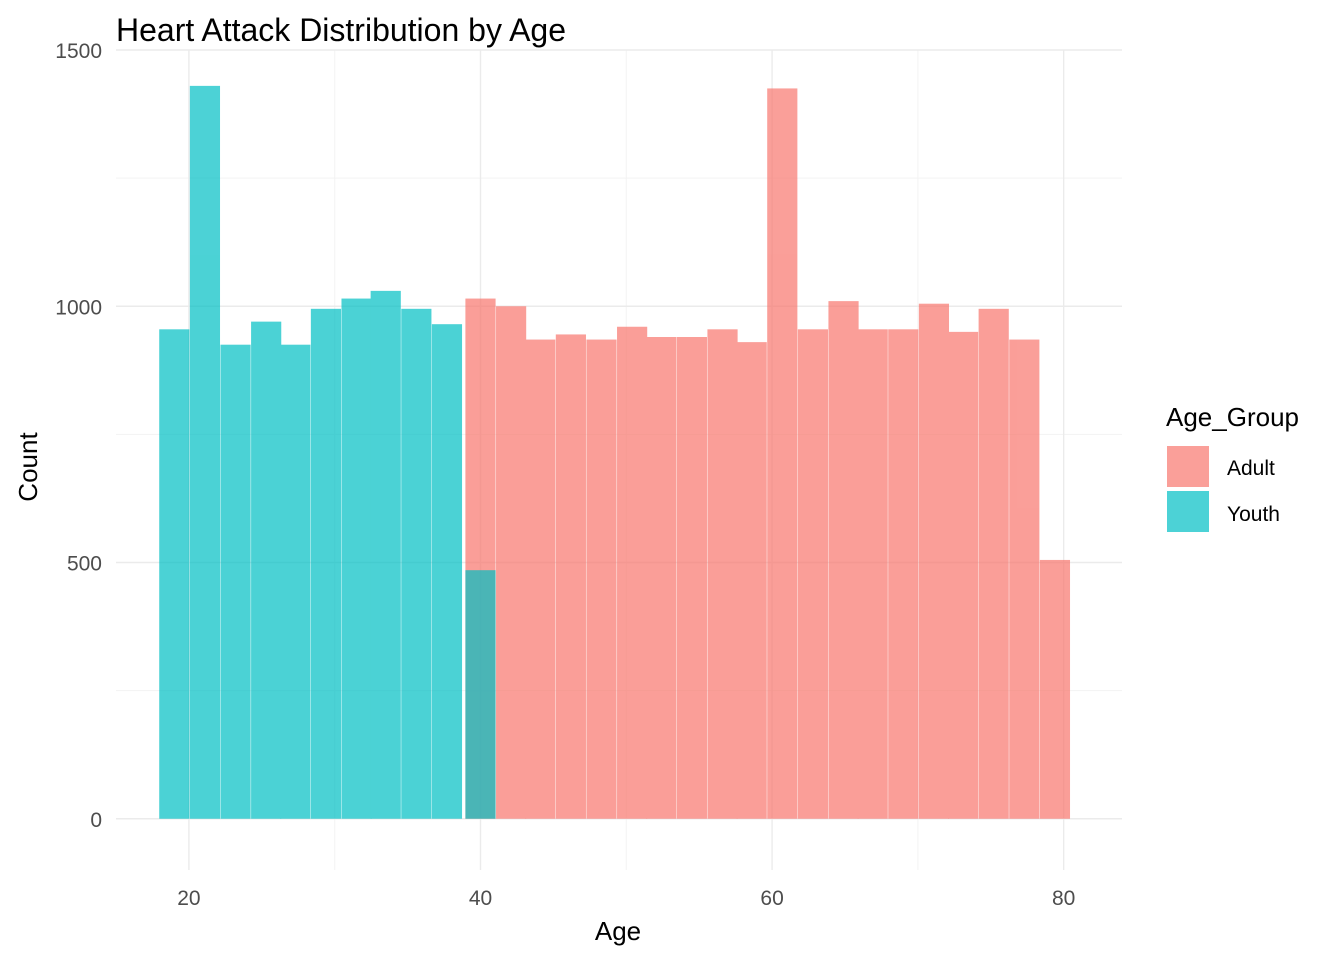  Describe the element at coordinates (78, 51) in the screenshot. I see `y-tick-label: 1500` at that location.